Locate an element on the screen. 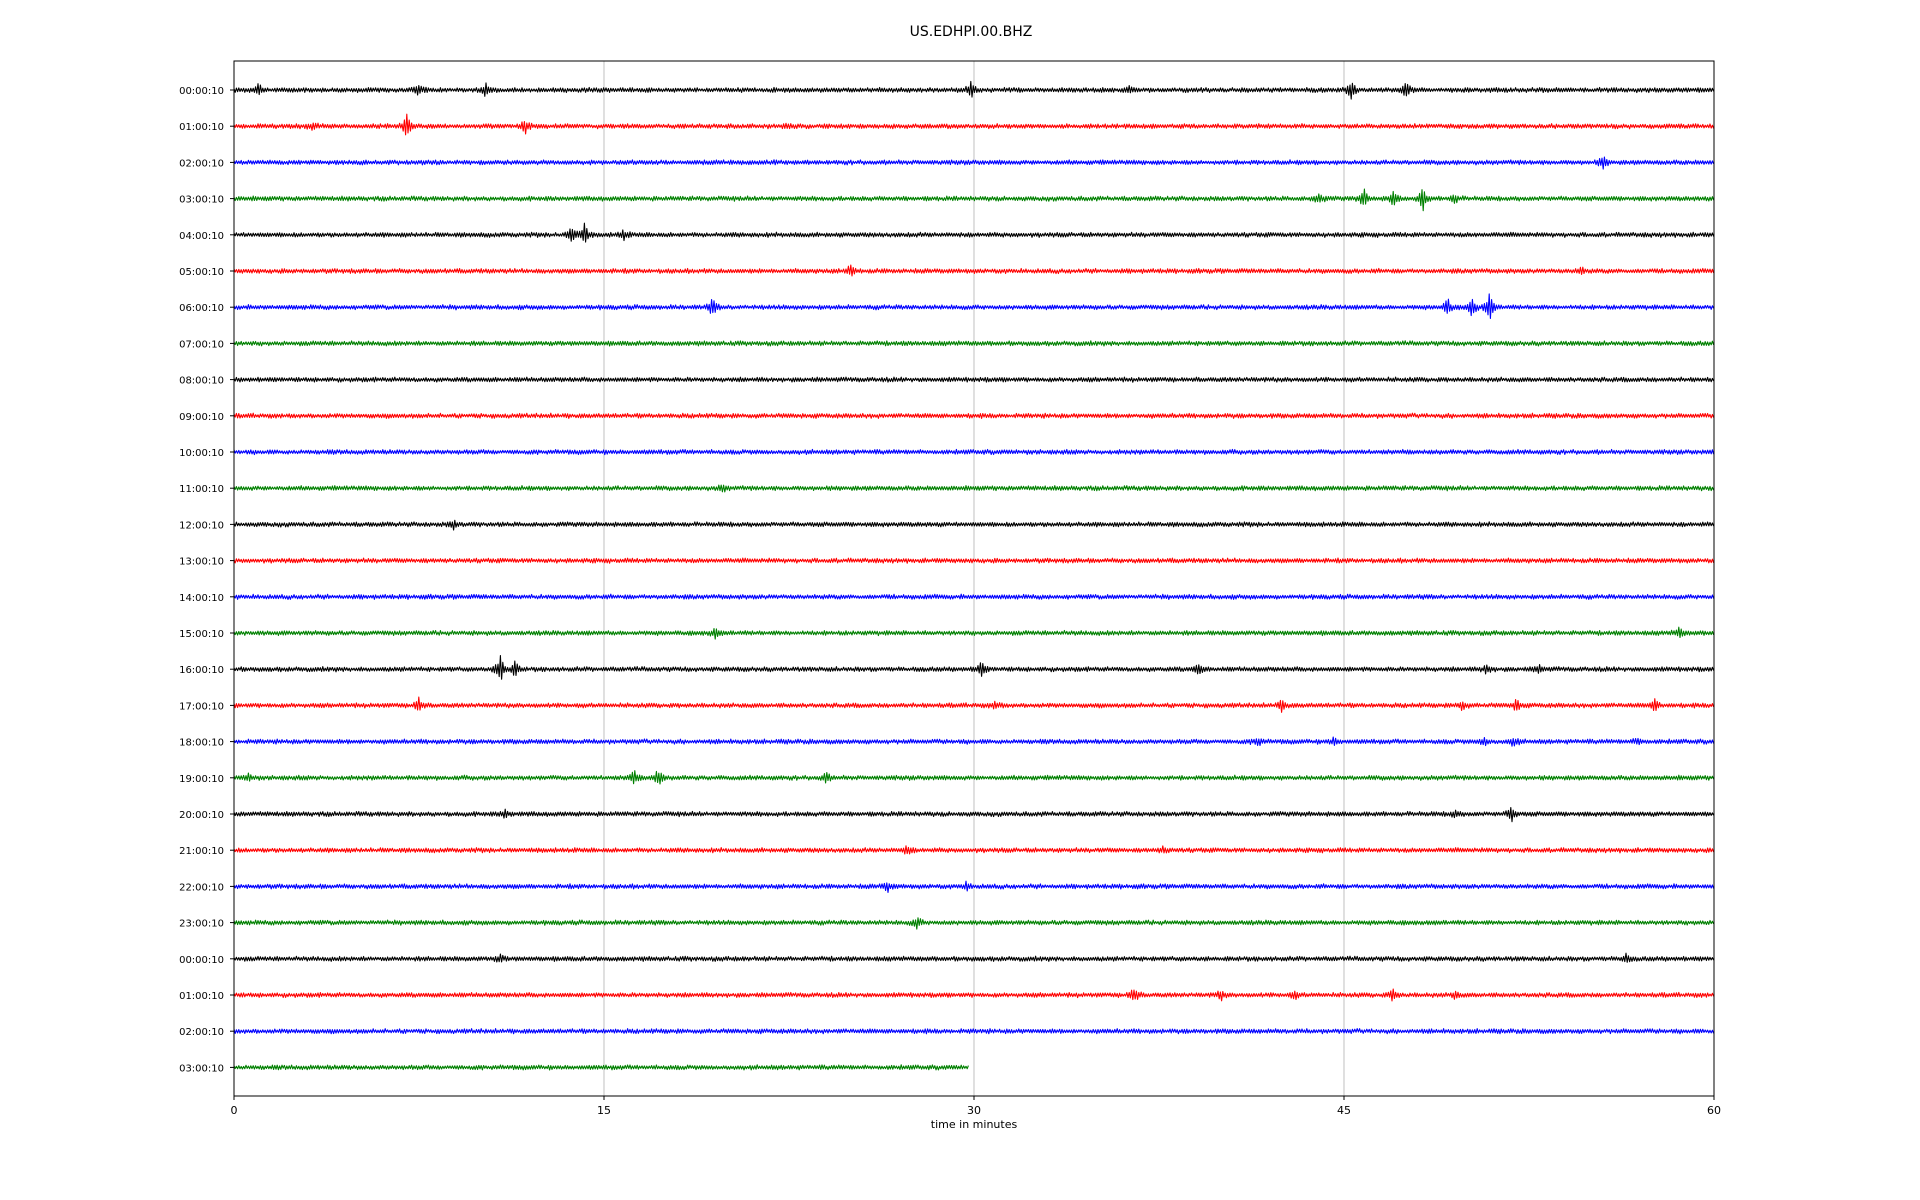 The height and width of the screenshot is (1200, 1920). row-time-label: 05:00:10 is located at coordinates (201, 272).